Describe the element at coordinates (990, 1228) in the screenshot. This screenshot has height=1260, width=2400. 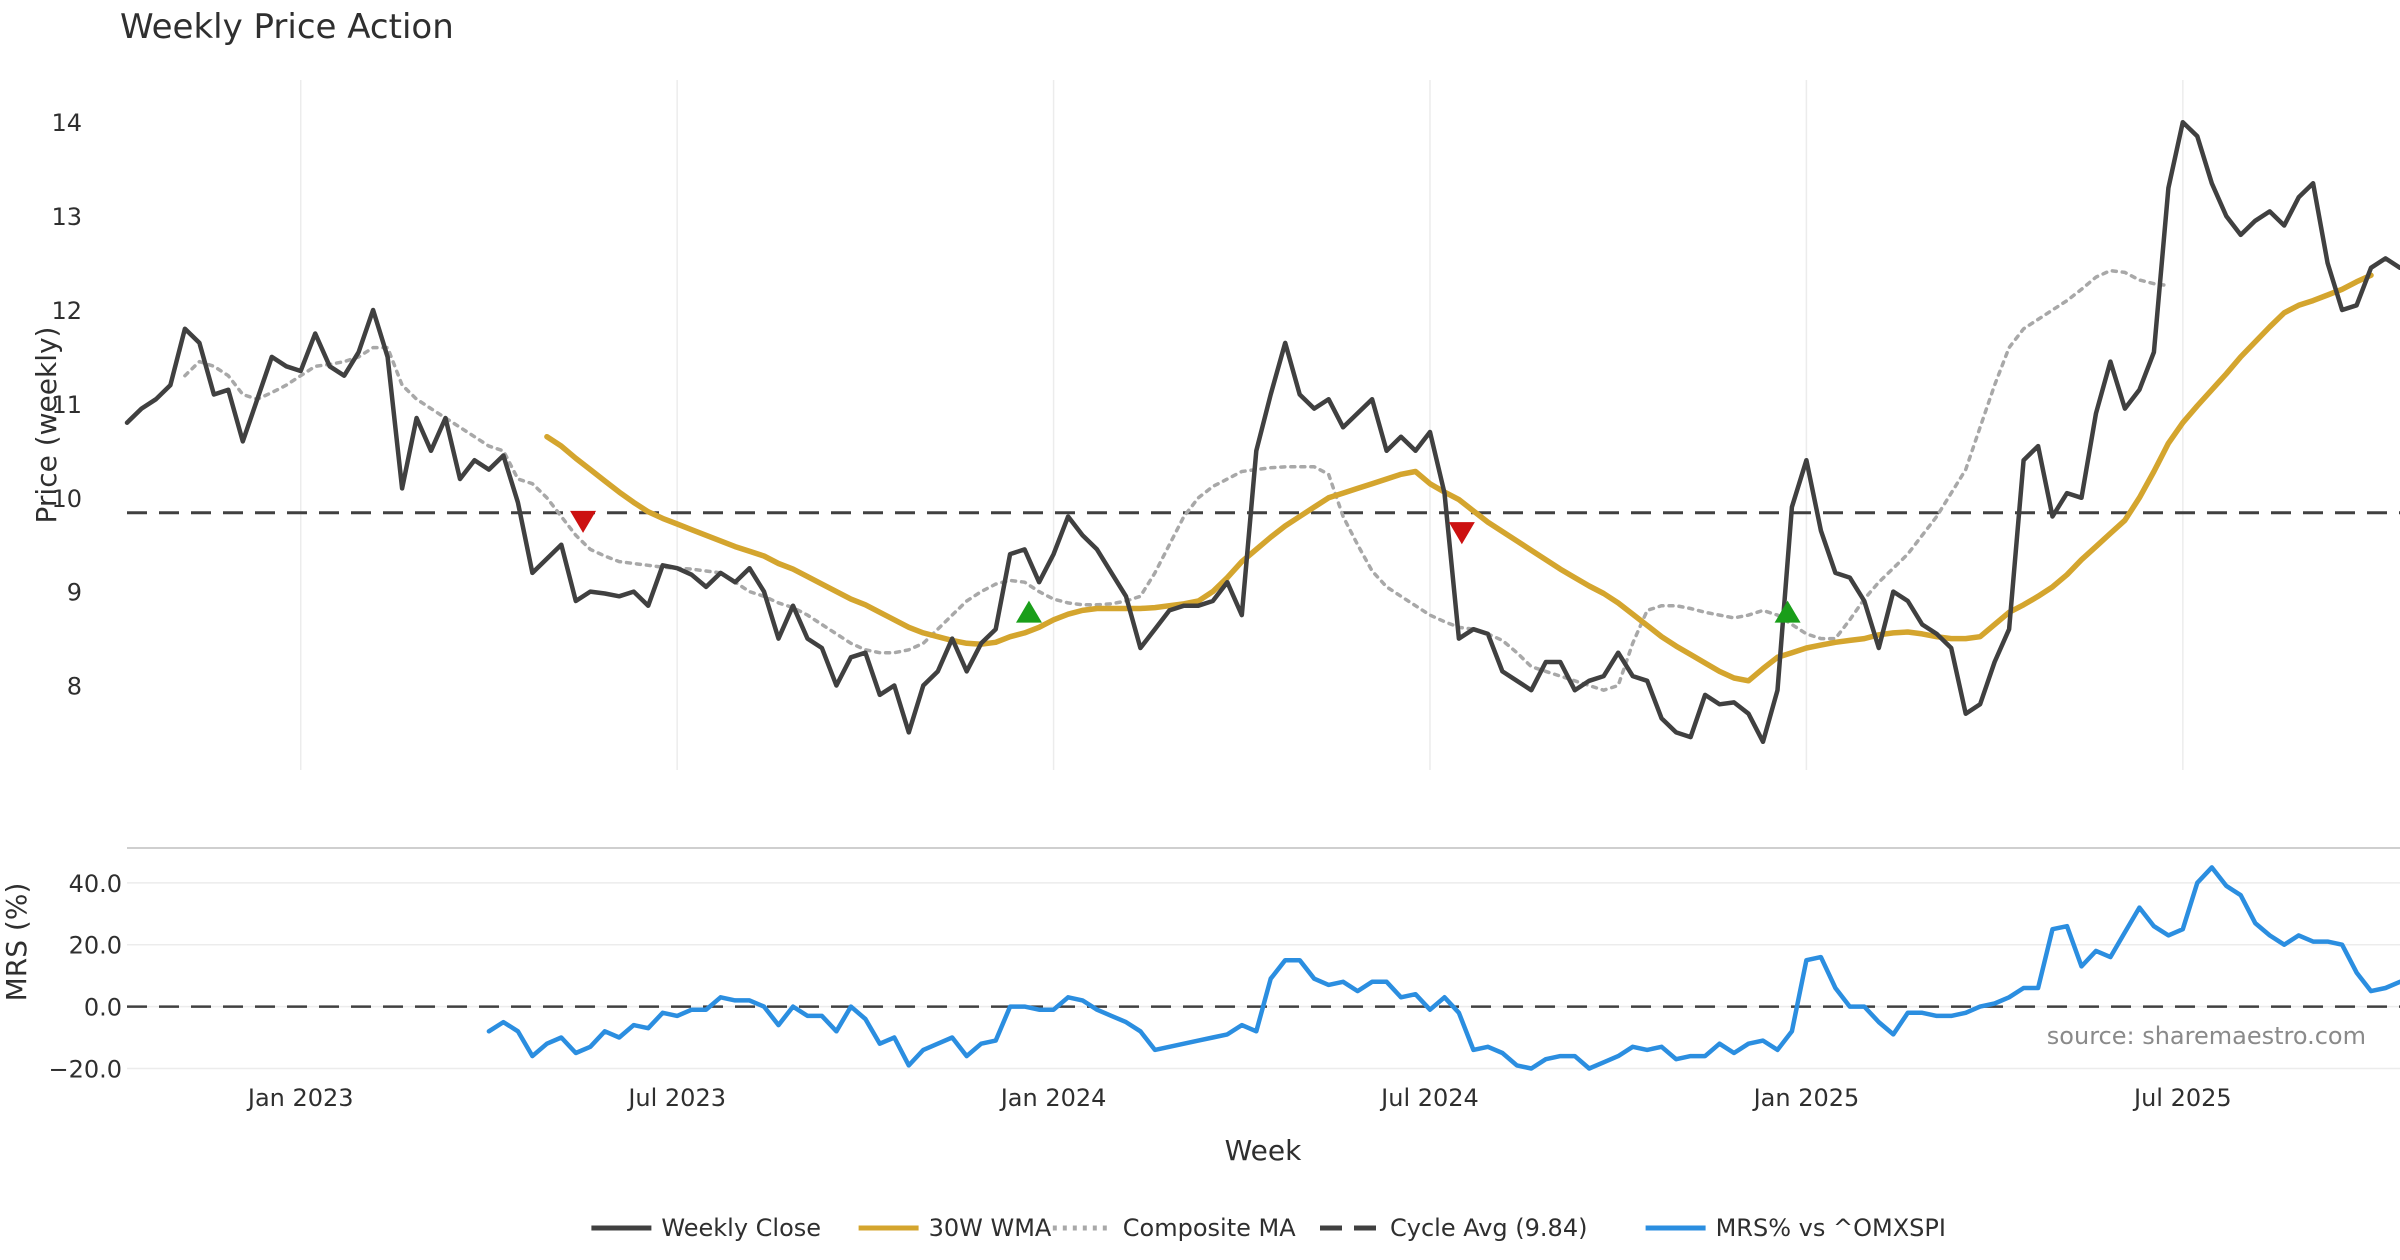
I see `legend-label-1: 30W WMA` at that location.